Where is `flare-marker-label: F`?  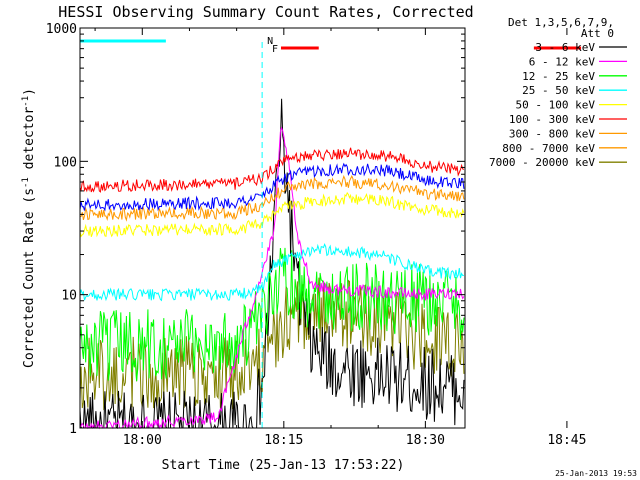 flare-marker-label: F is located at coordinates (275, 49).